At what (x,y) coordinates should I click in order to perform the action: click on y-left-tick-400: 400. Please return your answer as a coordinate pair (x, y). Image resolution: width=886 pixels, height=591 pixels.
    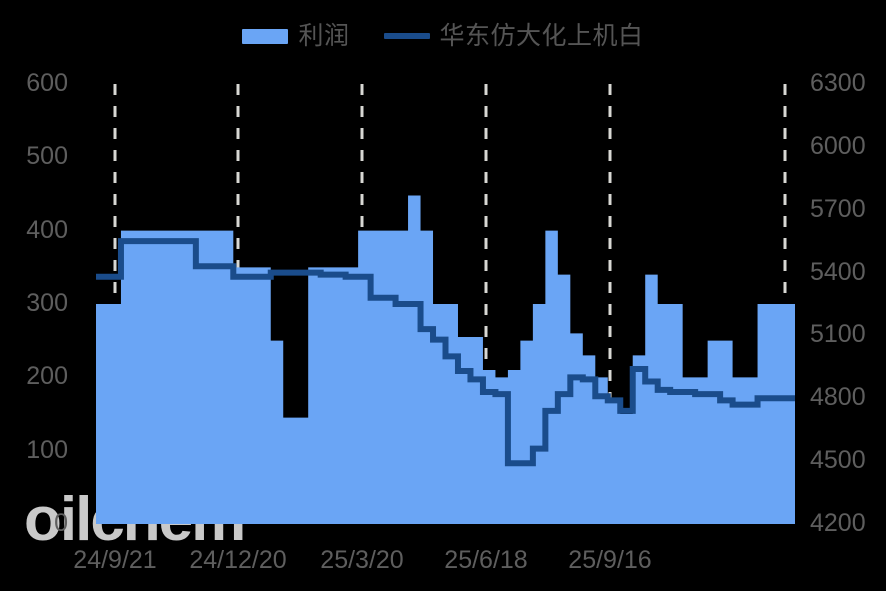
    Looking at the image, I should click on (47, 229).